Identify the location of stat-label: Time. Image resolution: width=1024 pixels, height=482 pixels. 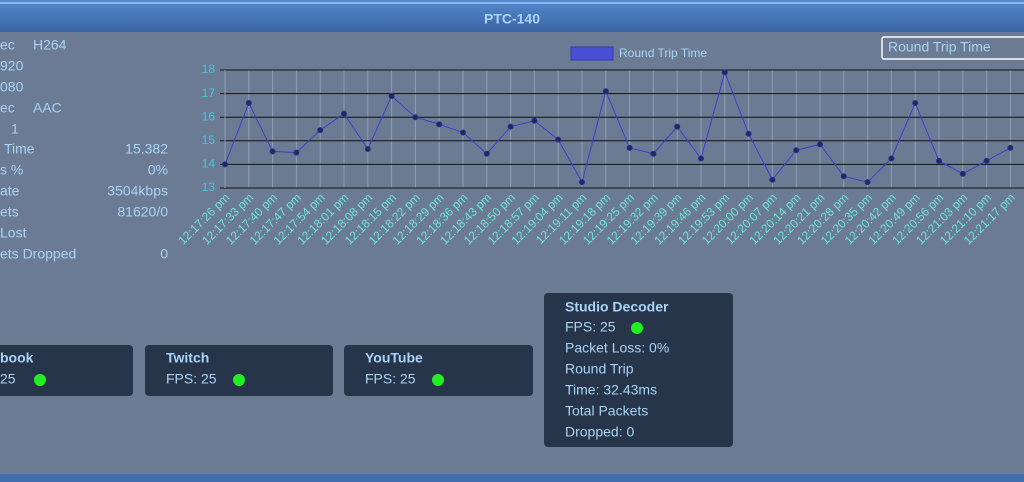
(19, 149).